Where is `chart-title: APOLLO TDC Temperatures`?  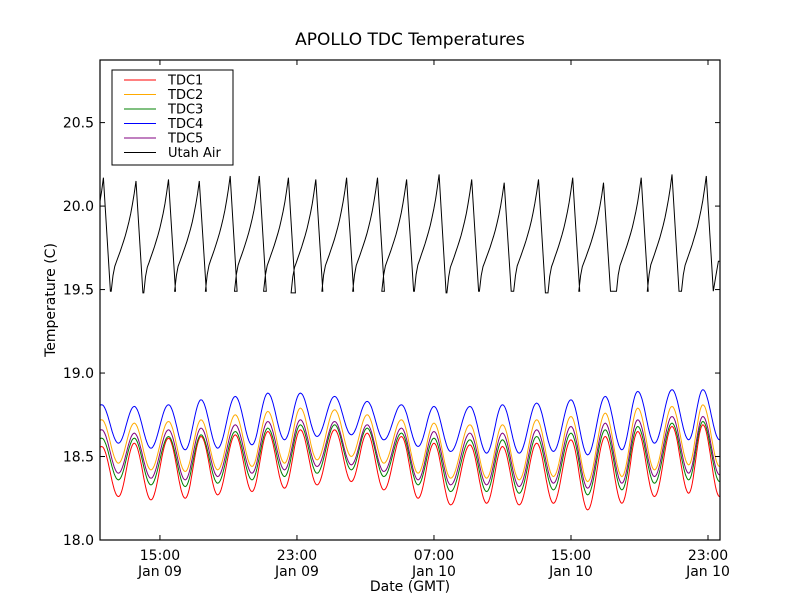 chart-title: APOLLO TDC Temperatures is located at coordinates (410, 40).